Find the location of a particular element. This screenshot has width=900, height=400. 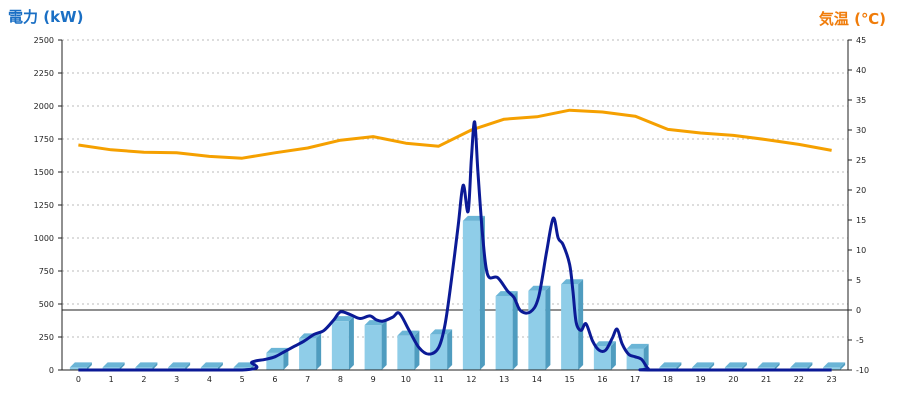

right-tick-label: 25 is located at coordinates (861, 160).